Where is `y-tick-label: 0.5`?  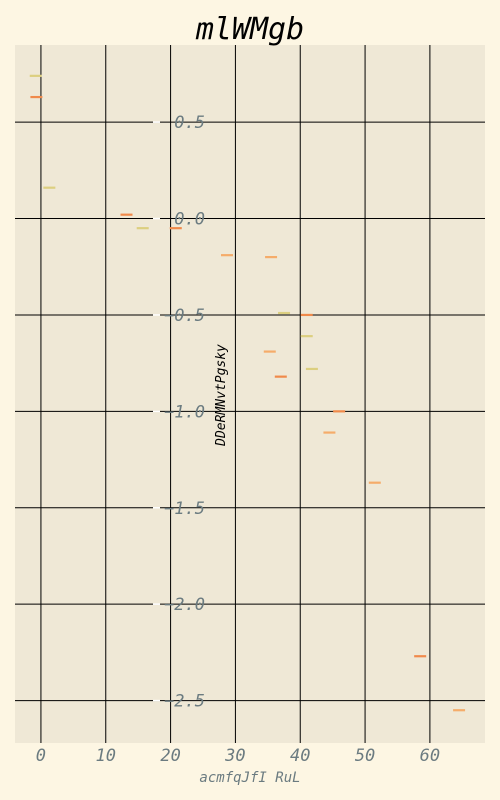 y-tick-label: 0.5 is located at coordinates (189, 123).